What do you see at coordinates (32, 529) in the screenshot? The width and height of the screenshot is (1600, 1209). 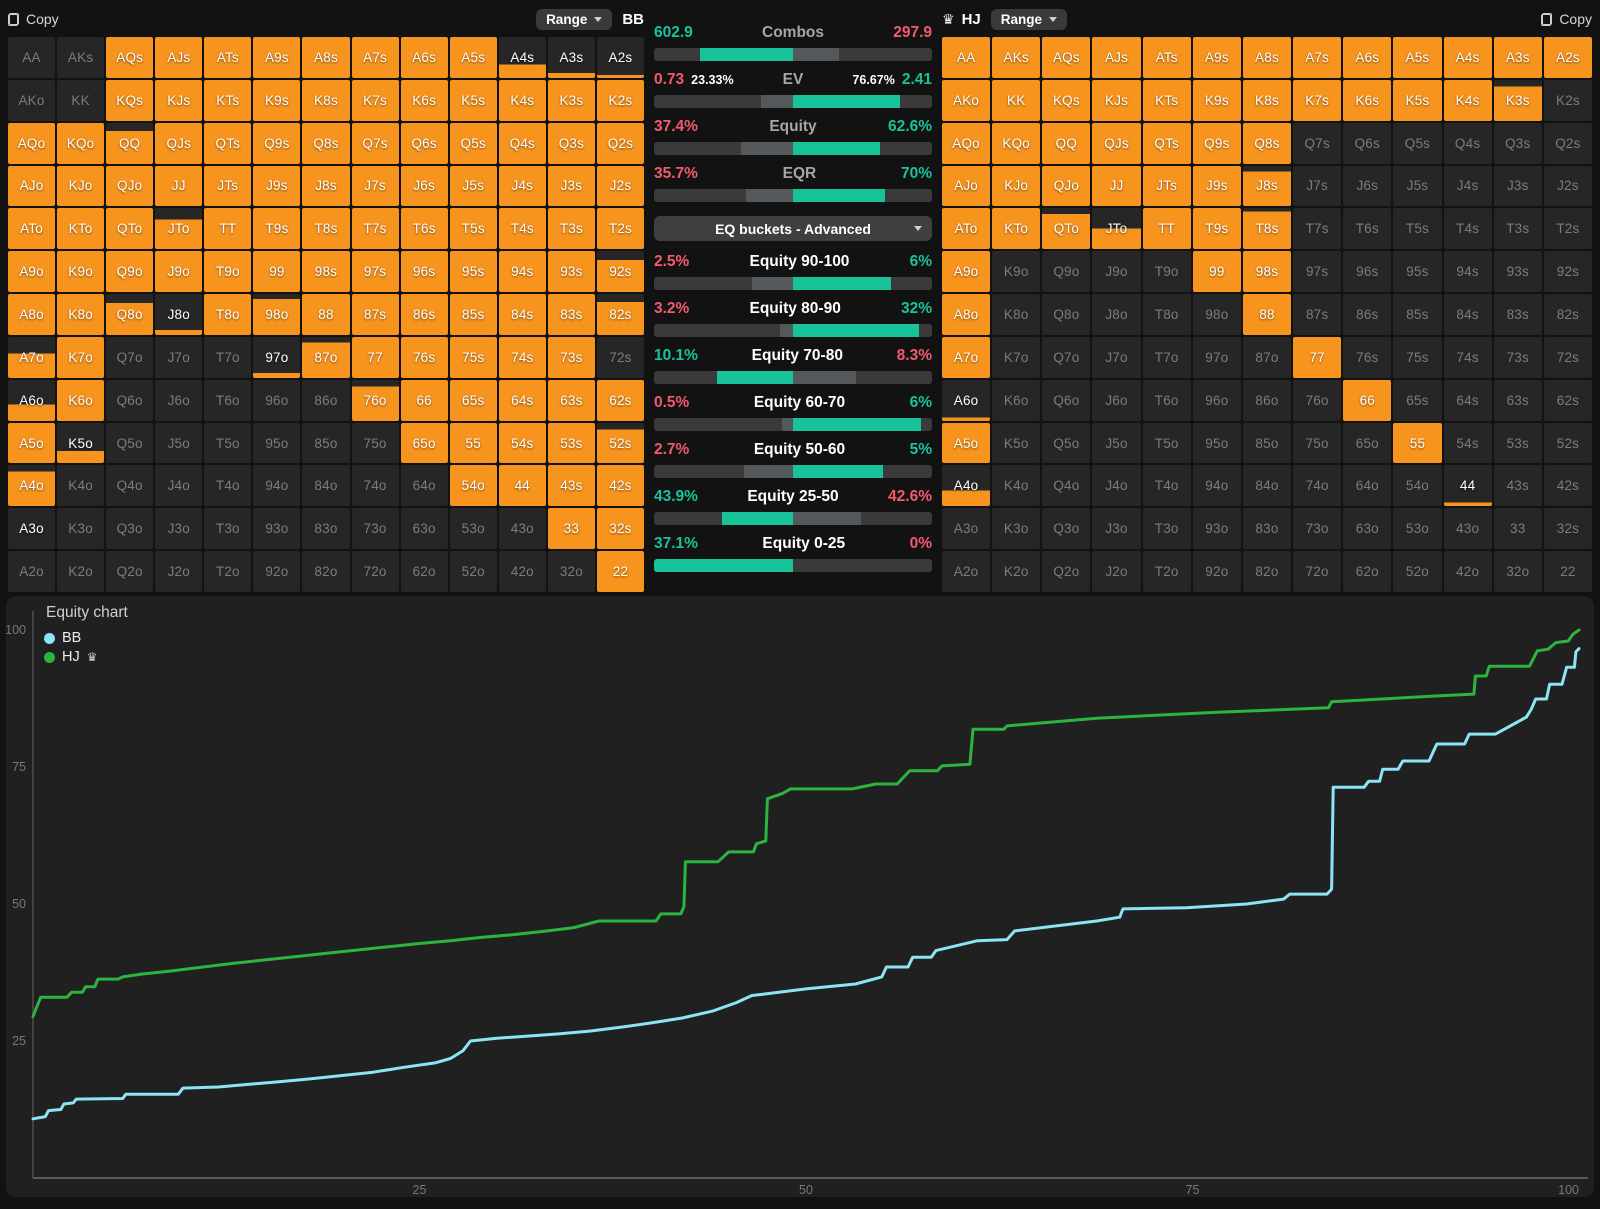 I see `hand-cell-A3o: A3o` at bounding box center [32, 529].